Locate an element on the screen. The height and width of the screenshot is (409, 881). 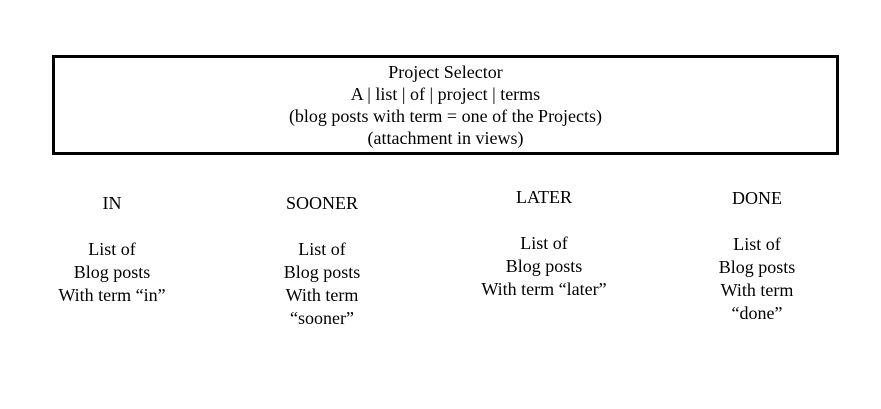
column-line: “done” is located at coordinates (757, 313).